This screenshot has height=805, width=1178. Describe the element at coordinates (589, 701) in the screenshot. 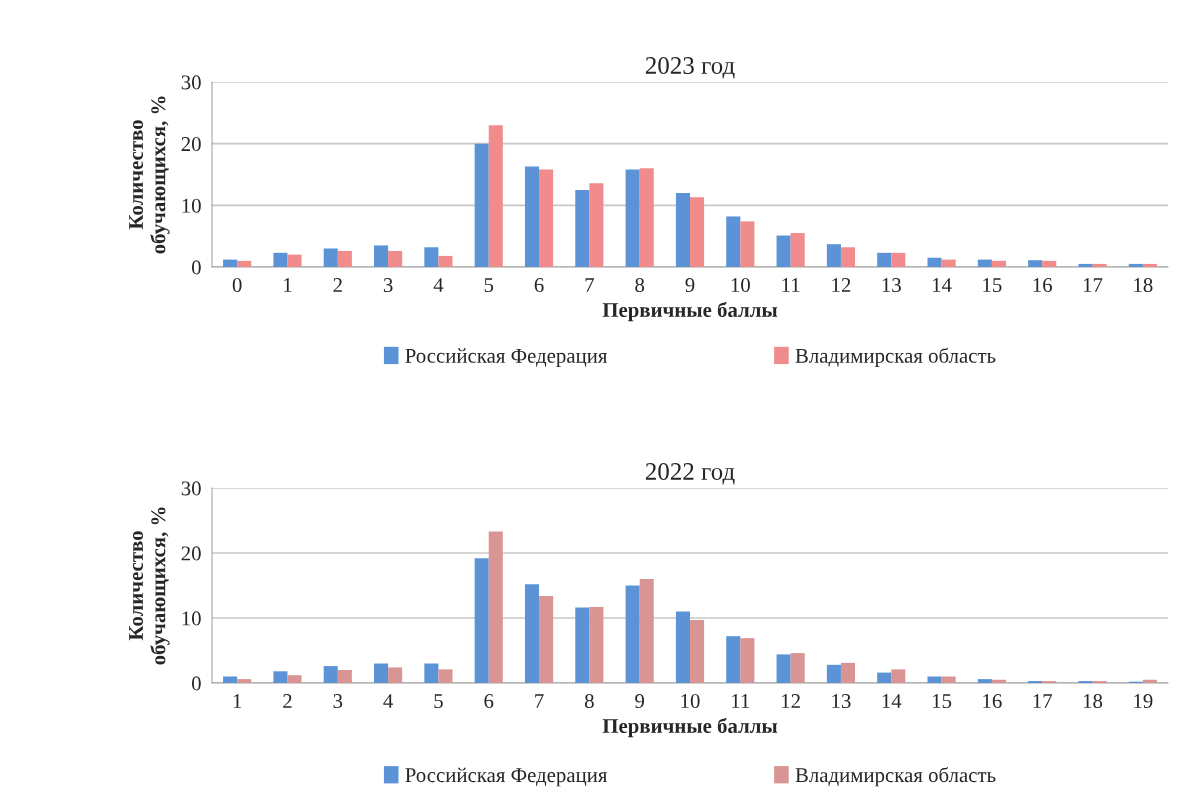

I see `x-tick-label: 8` at that location.